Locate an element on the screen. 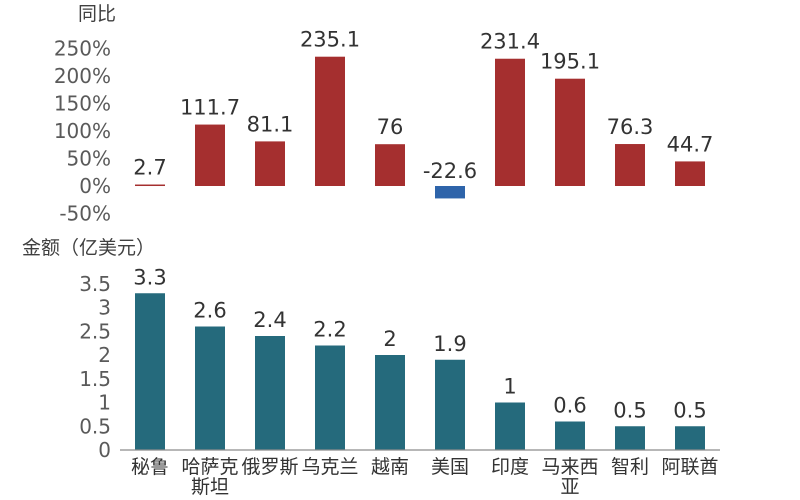 The width and height of the screenshot is (800, 500). amount-y-ticks: 3.532.521.510.50 is located at coordinates (95, 367).